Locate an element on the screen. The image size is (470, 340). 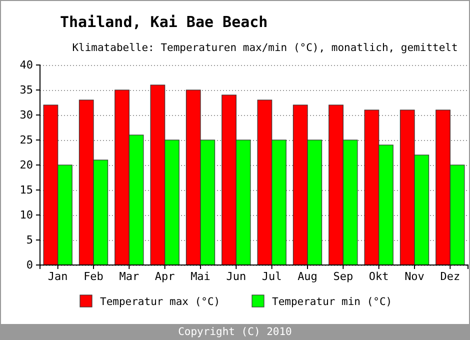
x-tick-label: Okt is located at coordinates (378, 276).